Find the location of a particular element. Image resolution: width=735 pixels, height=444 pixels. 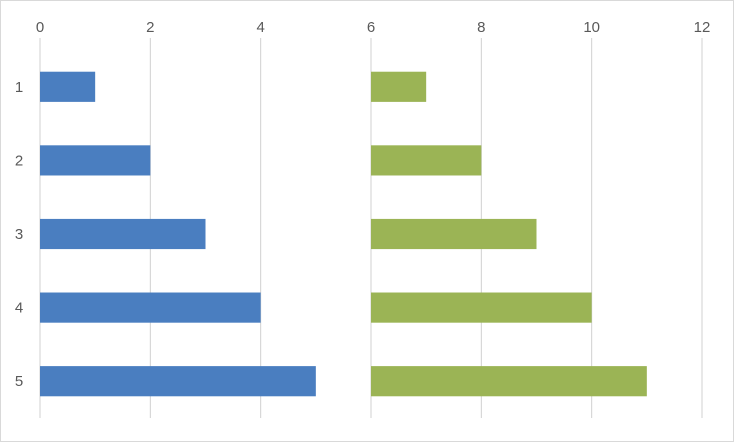

y-tick-label-1: 1 is located at coordinates (19, 87).